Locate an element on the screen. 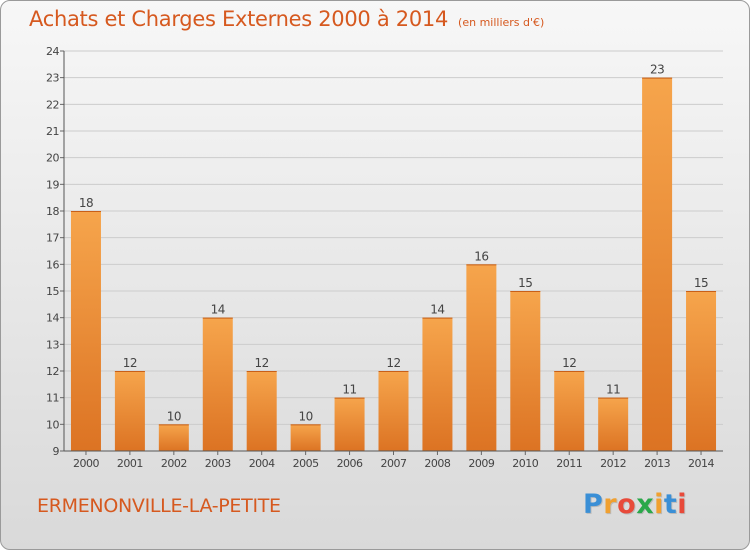 The height and width of the screenshot is (550, 750). y-tick-label: 18 is located at coordinates (52, 211).